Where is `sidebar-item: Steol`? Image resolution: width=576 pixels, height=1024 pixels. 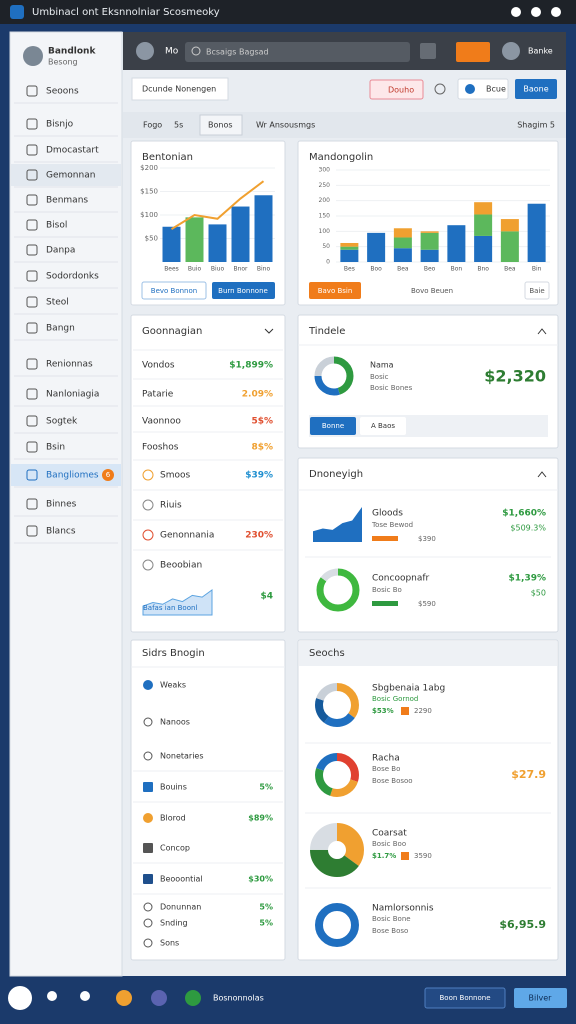
sidebar-item: Steol is located at coordinates (57, 303).